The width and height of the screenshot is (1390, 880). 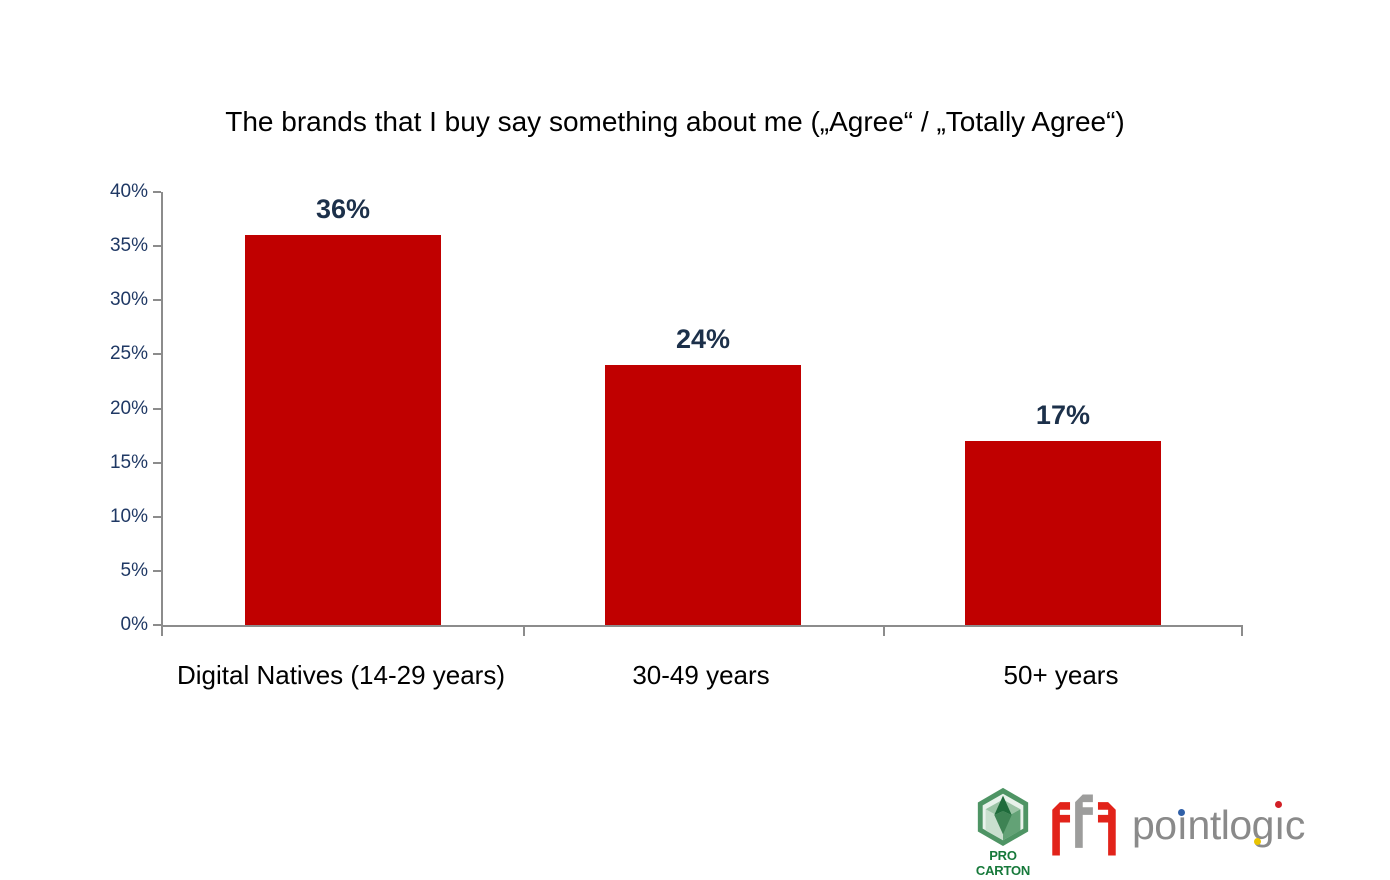 I want to click on y-tick-label: 15%, so click(x=128, y=462).